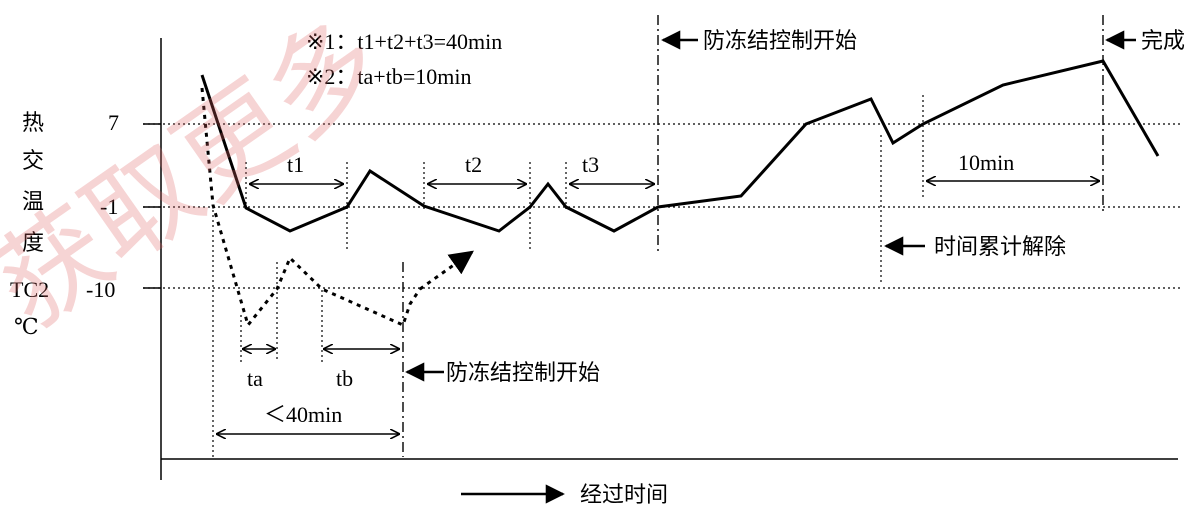 Image resolution: width=1203 pixels, height=507 pixels. What do you see at coordinates (100, 289) in the screenshot?
I see `tick-label-minus10: -10` at bounding box center [100, 289].